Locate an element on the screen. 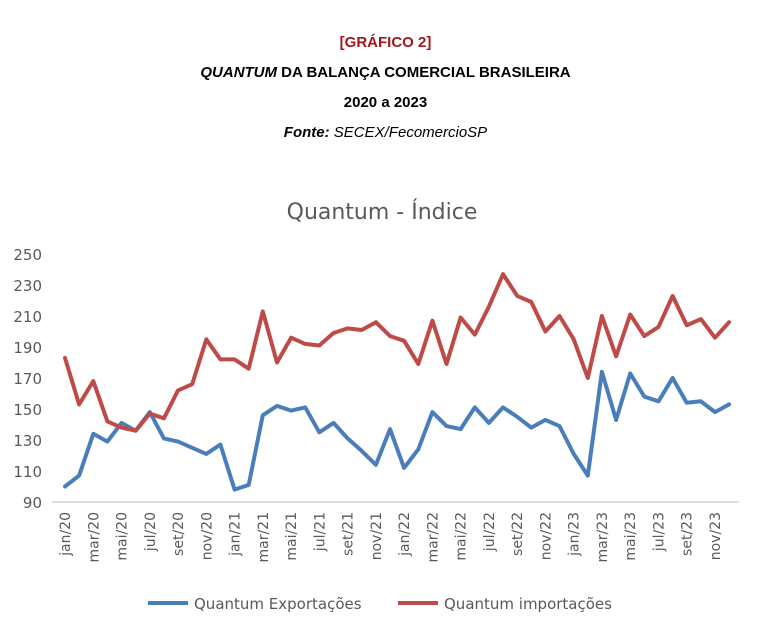 The width and height of the screenshot is (771, 634). x-tick-label: set/20 is located at coordinates (179, 534).